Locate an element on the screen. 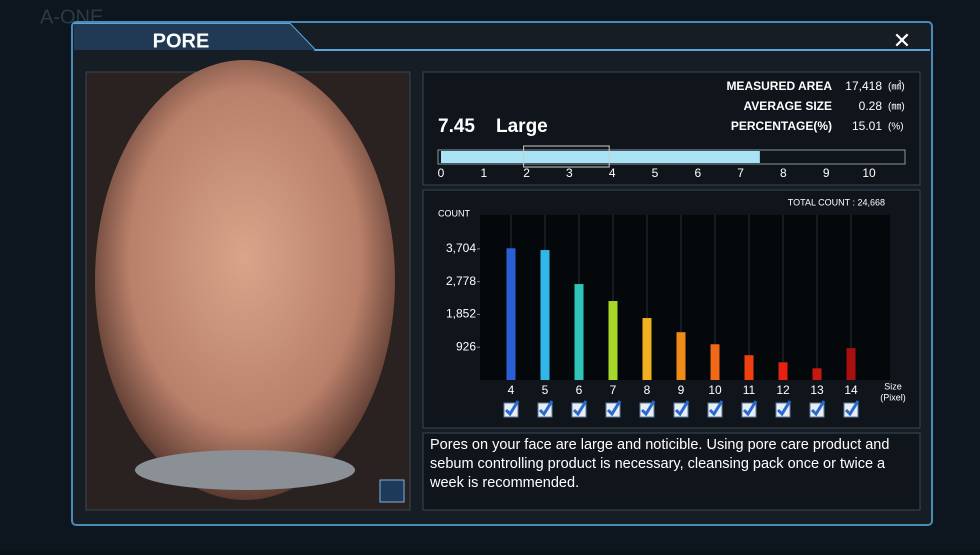  metric-value: 0.28 is located at coordinates (871, 106).